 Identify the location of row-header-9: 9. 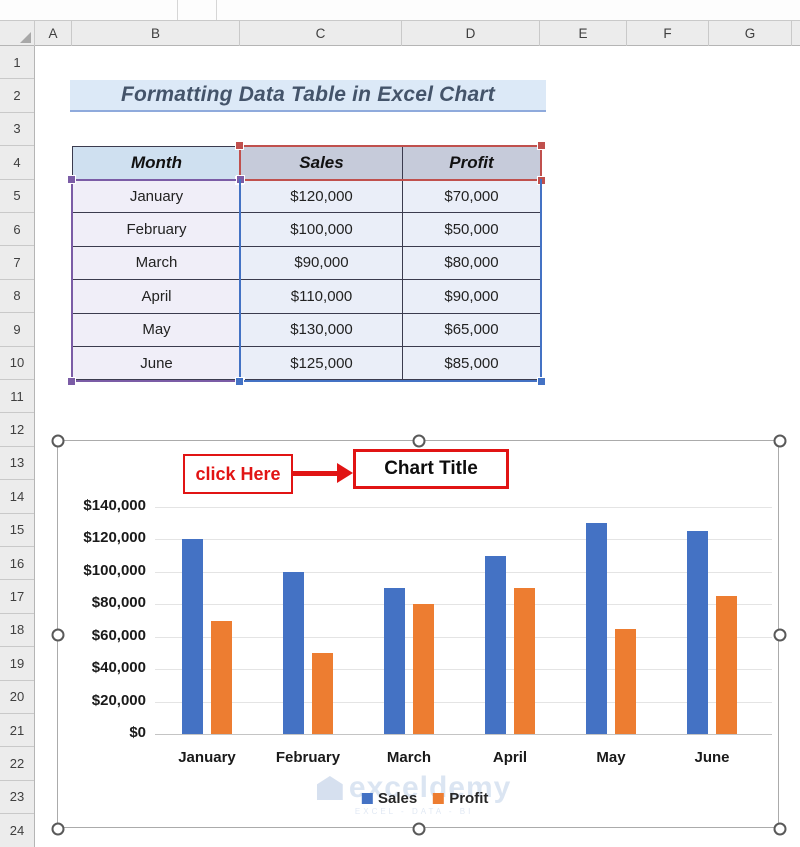
(17, 330).